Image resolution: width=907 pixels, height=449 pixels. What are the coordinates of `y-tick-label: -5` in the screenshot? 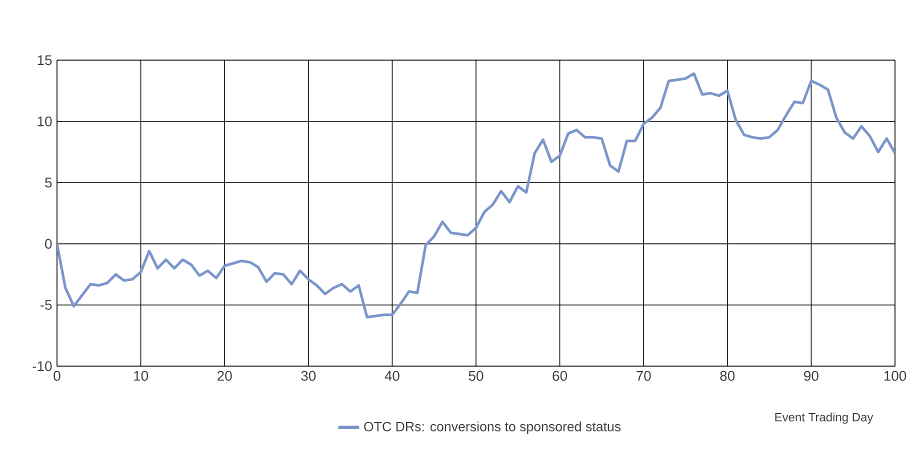 It's located at (46, 305).